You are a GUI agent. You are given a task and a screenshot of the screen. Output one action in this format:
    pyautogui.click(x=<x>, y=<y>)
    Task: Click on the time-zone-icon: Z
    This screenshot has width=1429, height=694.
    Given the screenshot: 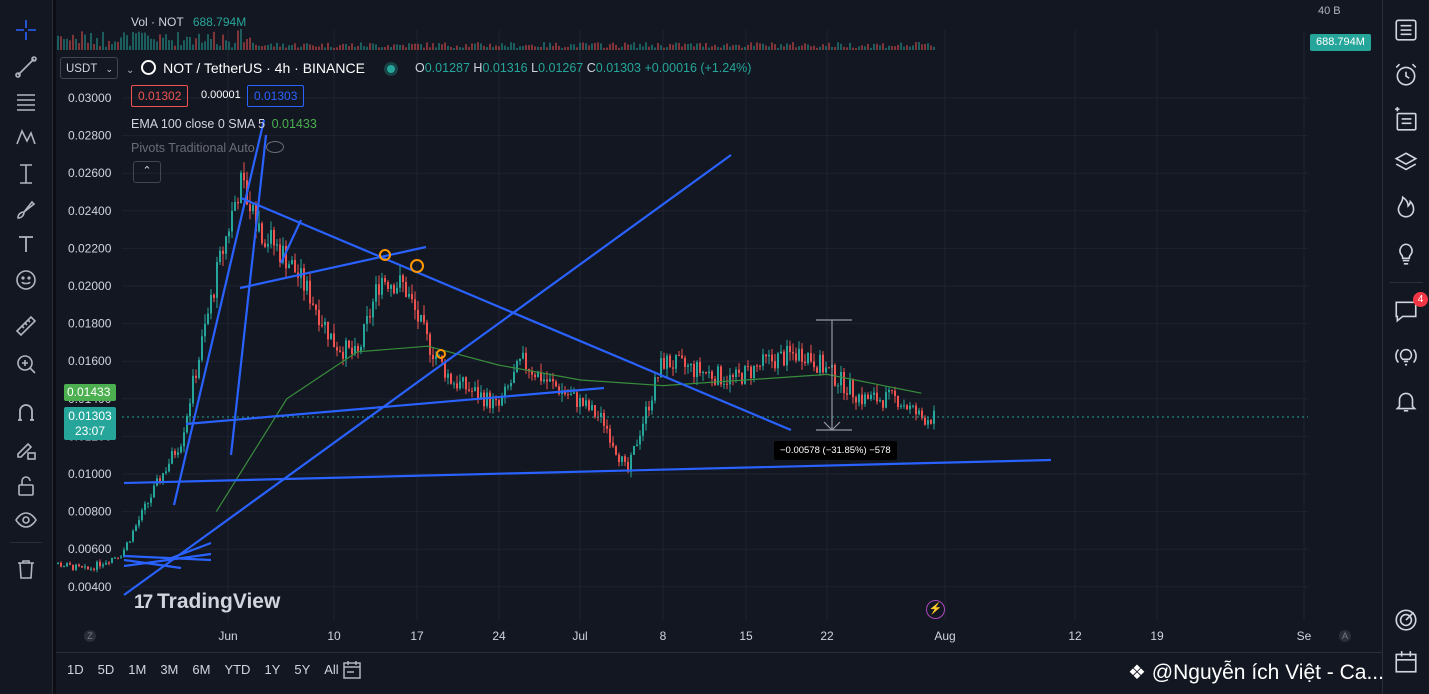 What is the action you would take?
    pyautogui.click(x=90, y=636)
    